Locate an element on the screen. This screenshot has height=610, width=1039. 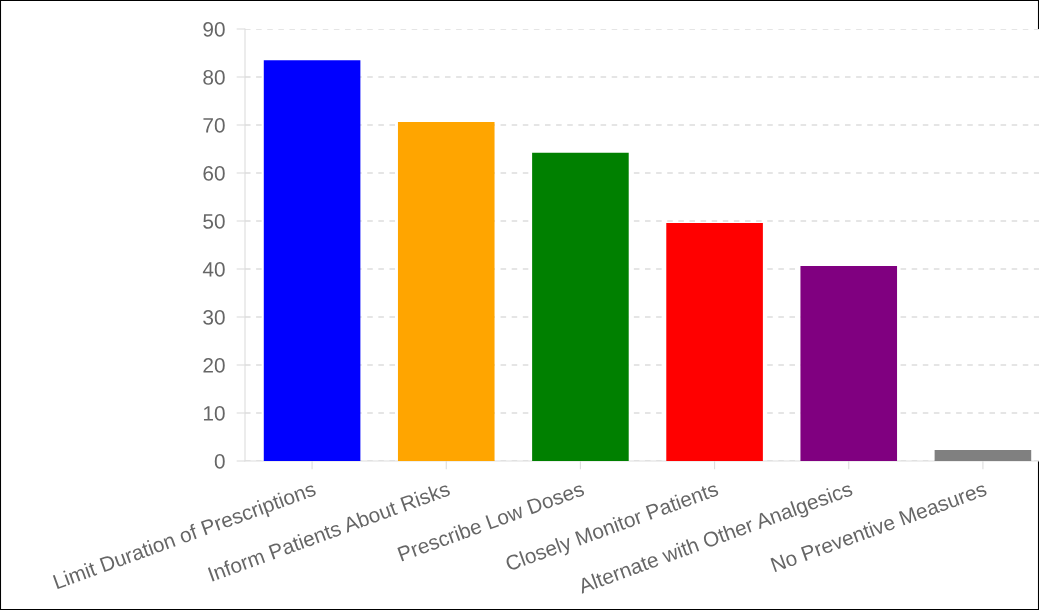
y-tick-label: 70 is located at coordinates (214, 125).